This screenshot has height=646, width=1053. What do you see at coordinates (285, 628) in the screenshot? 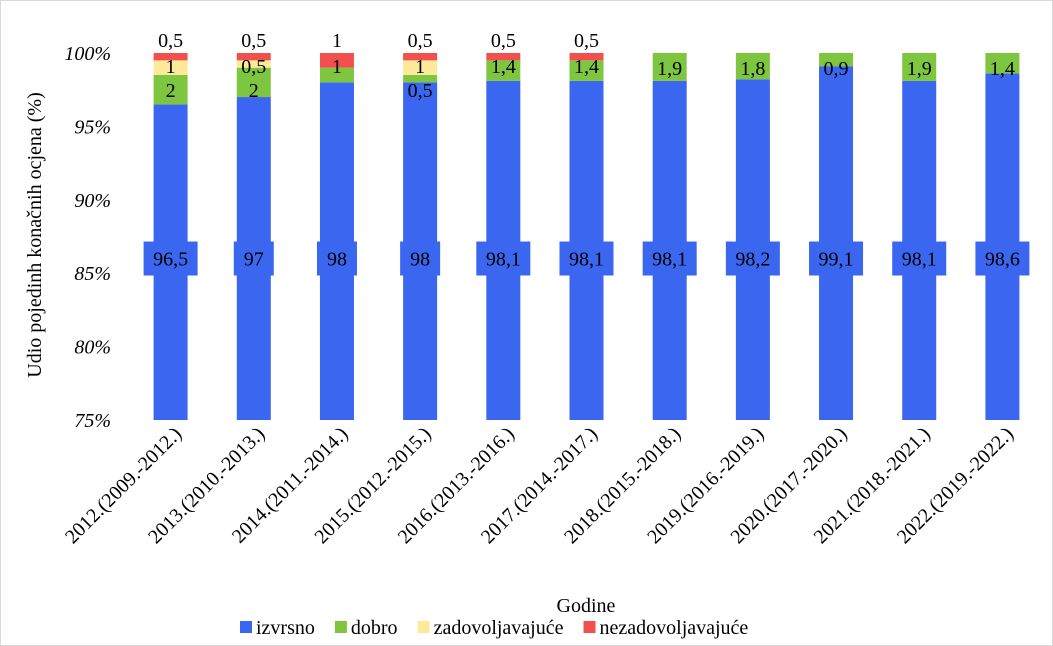
I see `legend-label: izvrsno` at bounding box center [285, 628].